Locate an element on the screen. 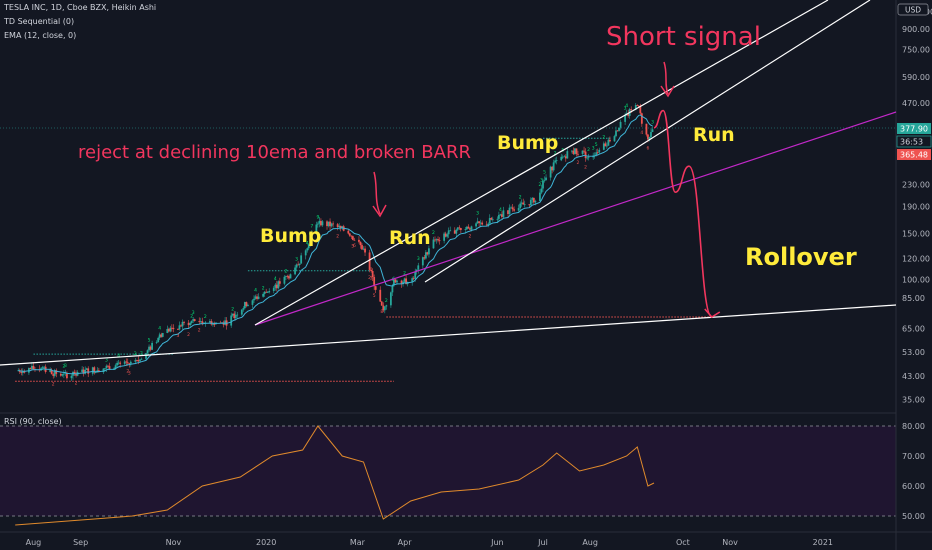 The image size is (932, 550). rollover-label: Rollover is located at coordinates (801, 257).